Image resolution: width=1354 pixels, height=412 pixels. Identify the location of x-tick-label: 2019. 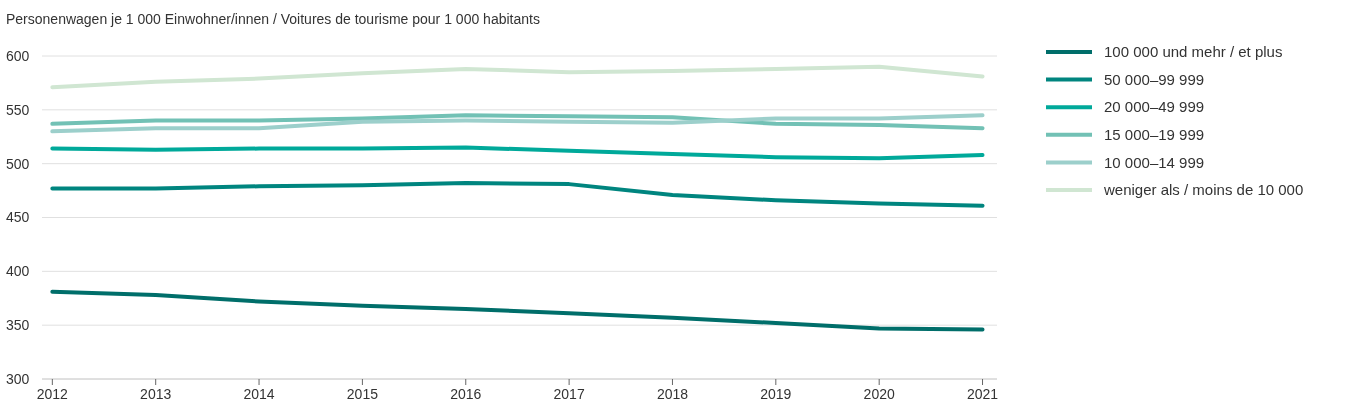
(776, 394).